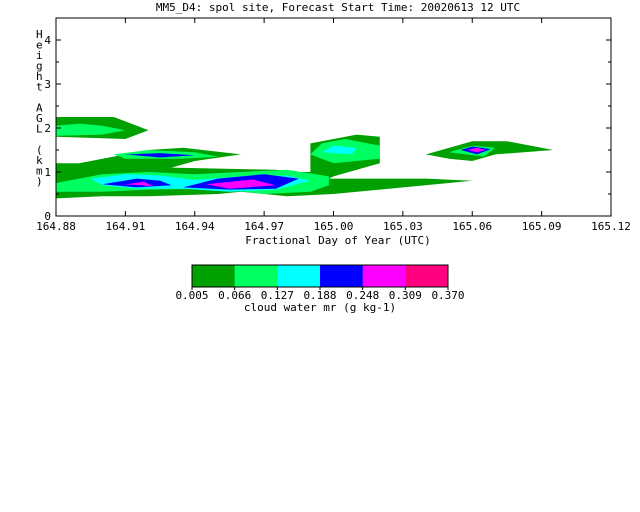 The image size is (640, 512). What do you see at coordinates (277, 295) in the screenshot?
I see `colorbar-level-label: 0.127` at bounding box center [277, 295].